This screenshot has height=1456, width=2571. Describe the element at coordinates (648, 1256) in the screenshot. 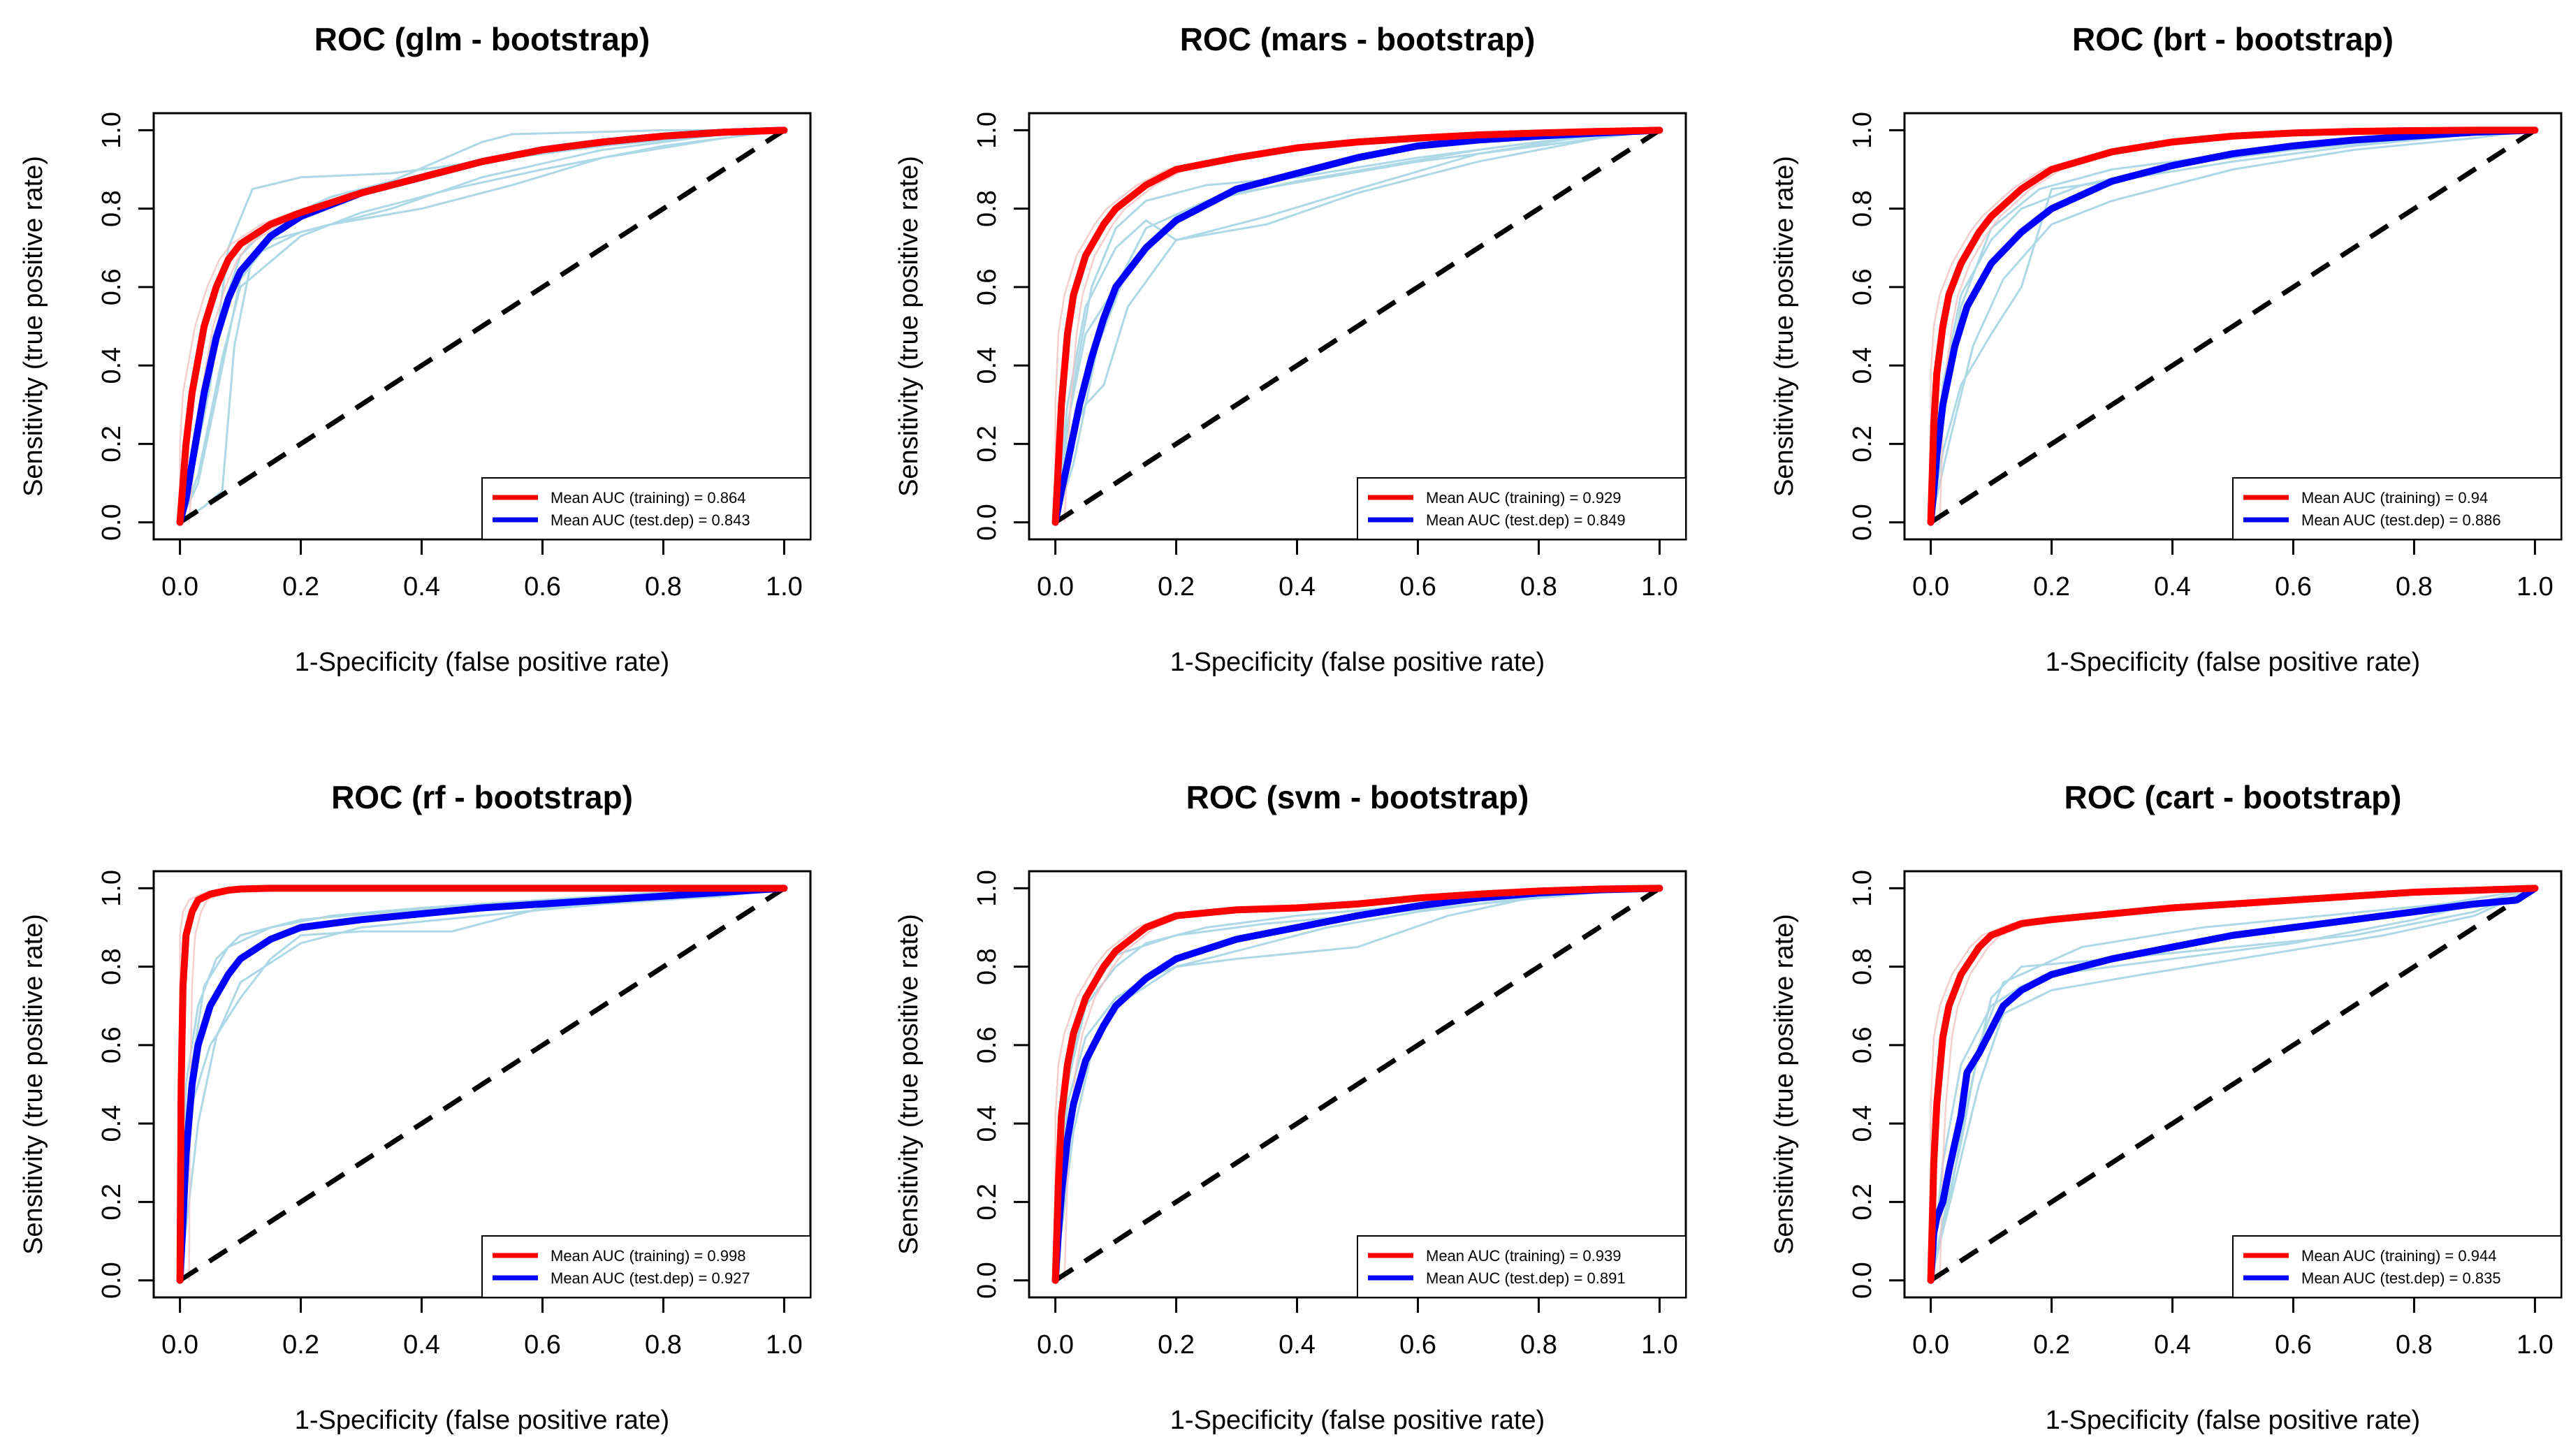

I see `legend-entry: Mean AUC (training) = 0.998` at that location.